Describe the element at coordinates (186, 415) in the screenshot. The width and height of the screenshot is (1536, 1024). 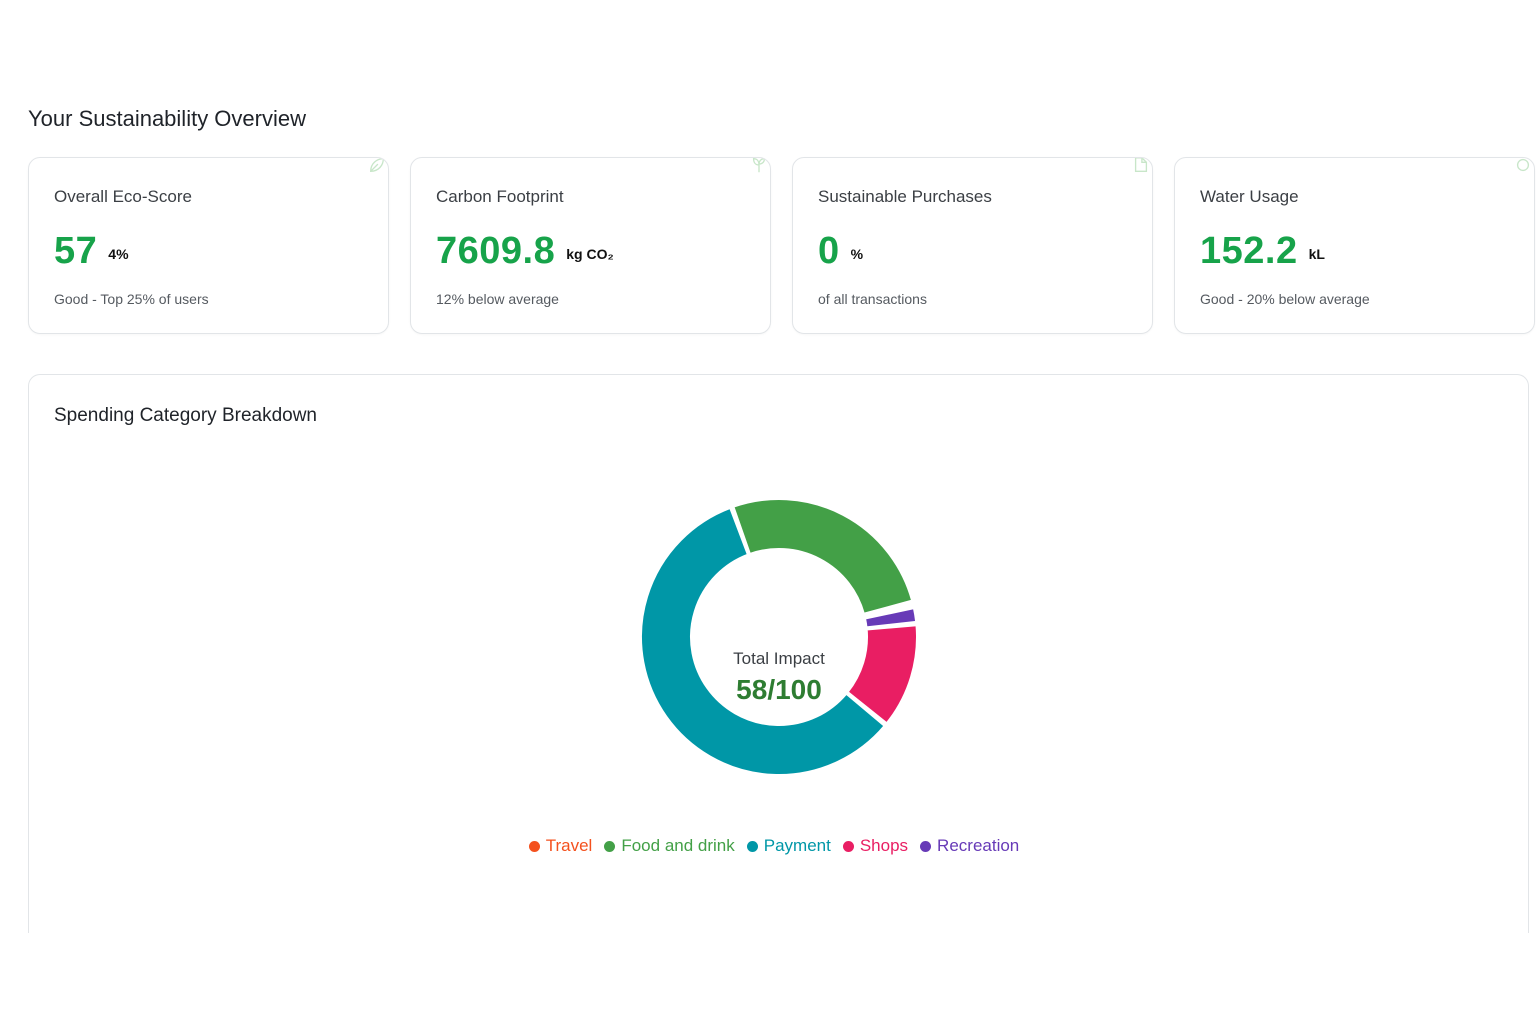
I see `chart-title: Spending Category Breakdown` at that location.